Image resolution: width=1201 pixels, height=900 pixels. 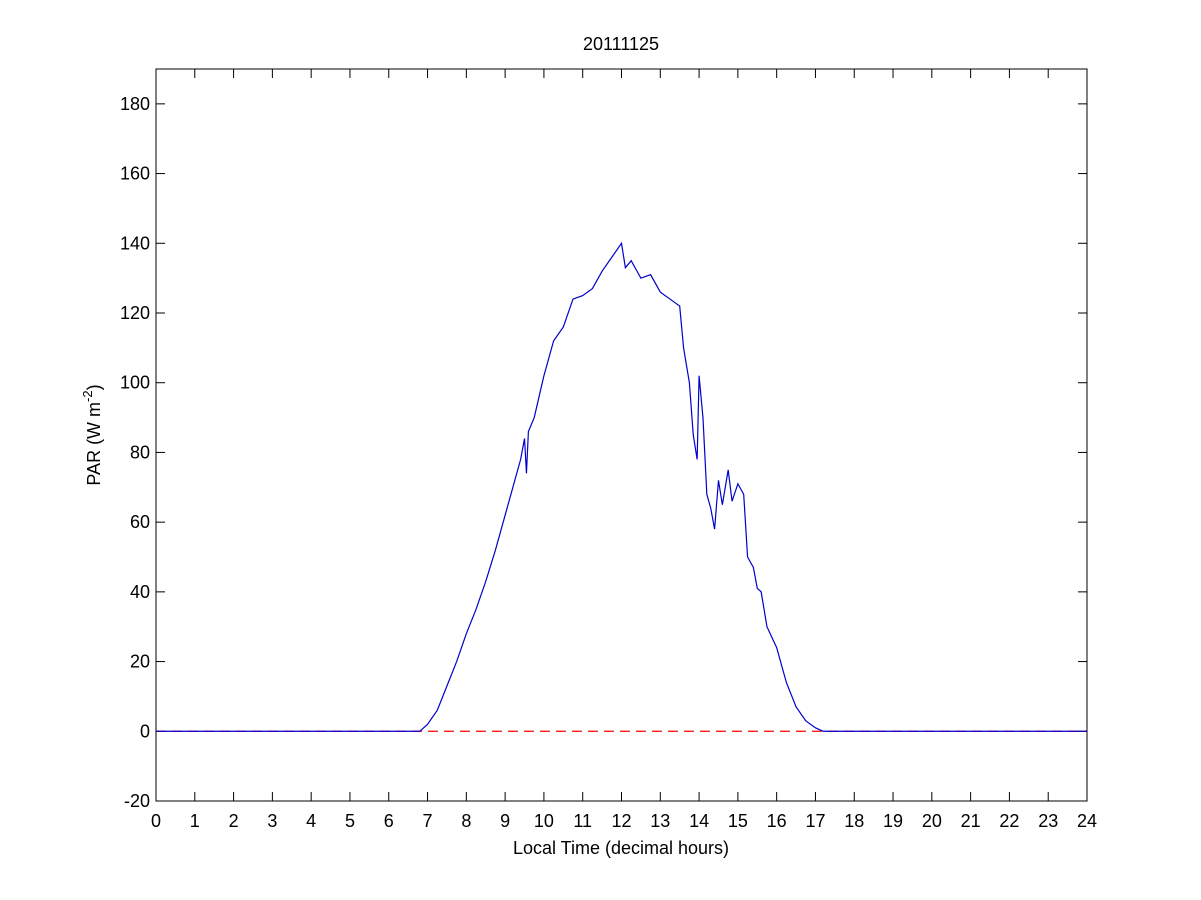 I want to click on x-tick-label: 8, so click(x=466, y=821).